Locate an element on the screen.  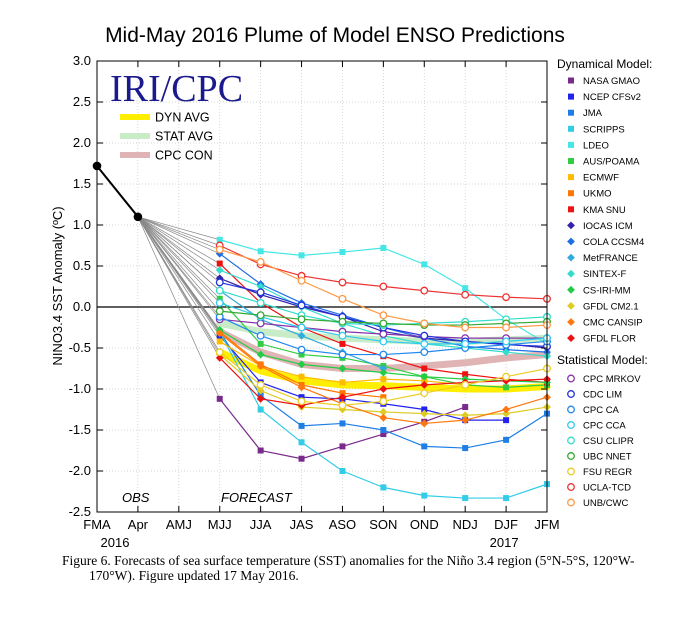
legend-label-avg: CPC CON is located at coordinates (184, 156).